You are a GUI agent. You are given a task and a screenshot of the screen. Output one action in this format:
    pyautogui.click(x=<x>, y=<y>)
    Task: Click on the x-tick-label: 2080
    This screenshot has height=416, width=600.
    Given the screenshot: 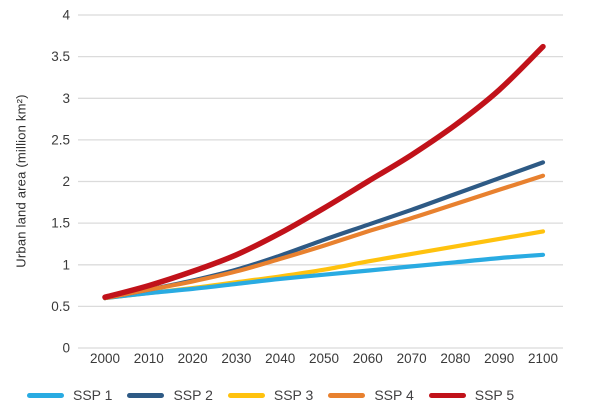 What is the action you would take?
    pyautogui.click(x=455, y=358)
    